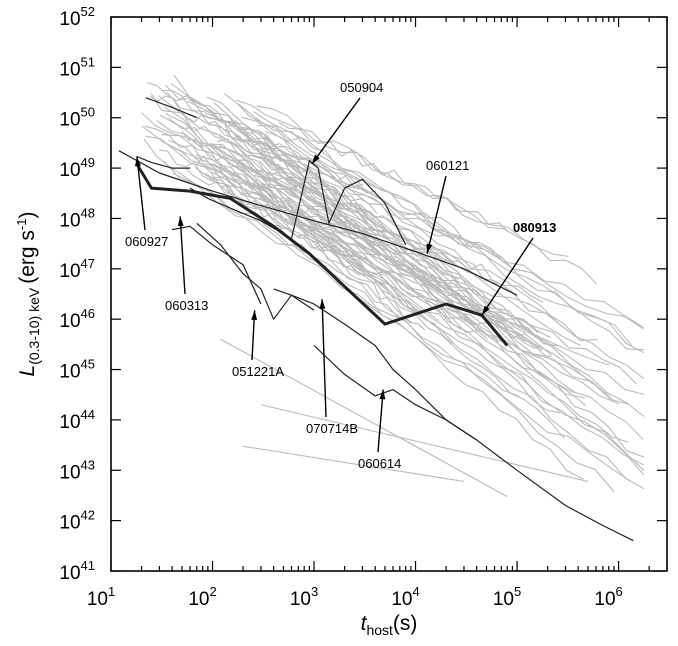 The width and height of the screenshot is (678, 646). I want to click on x-tick-label: 10², so click(202, 597).